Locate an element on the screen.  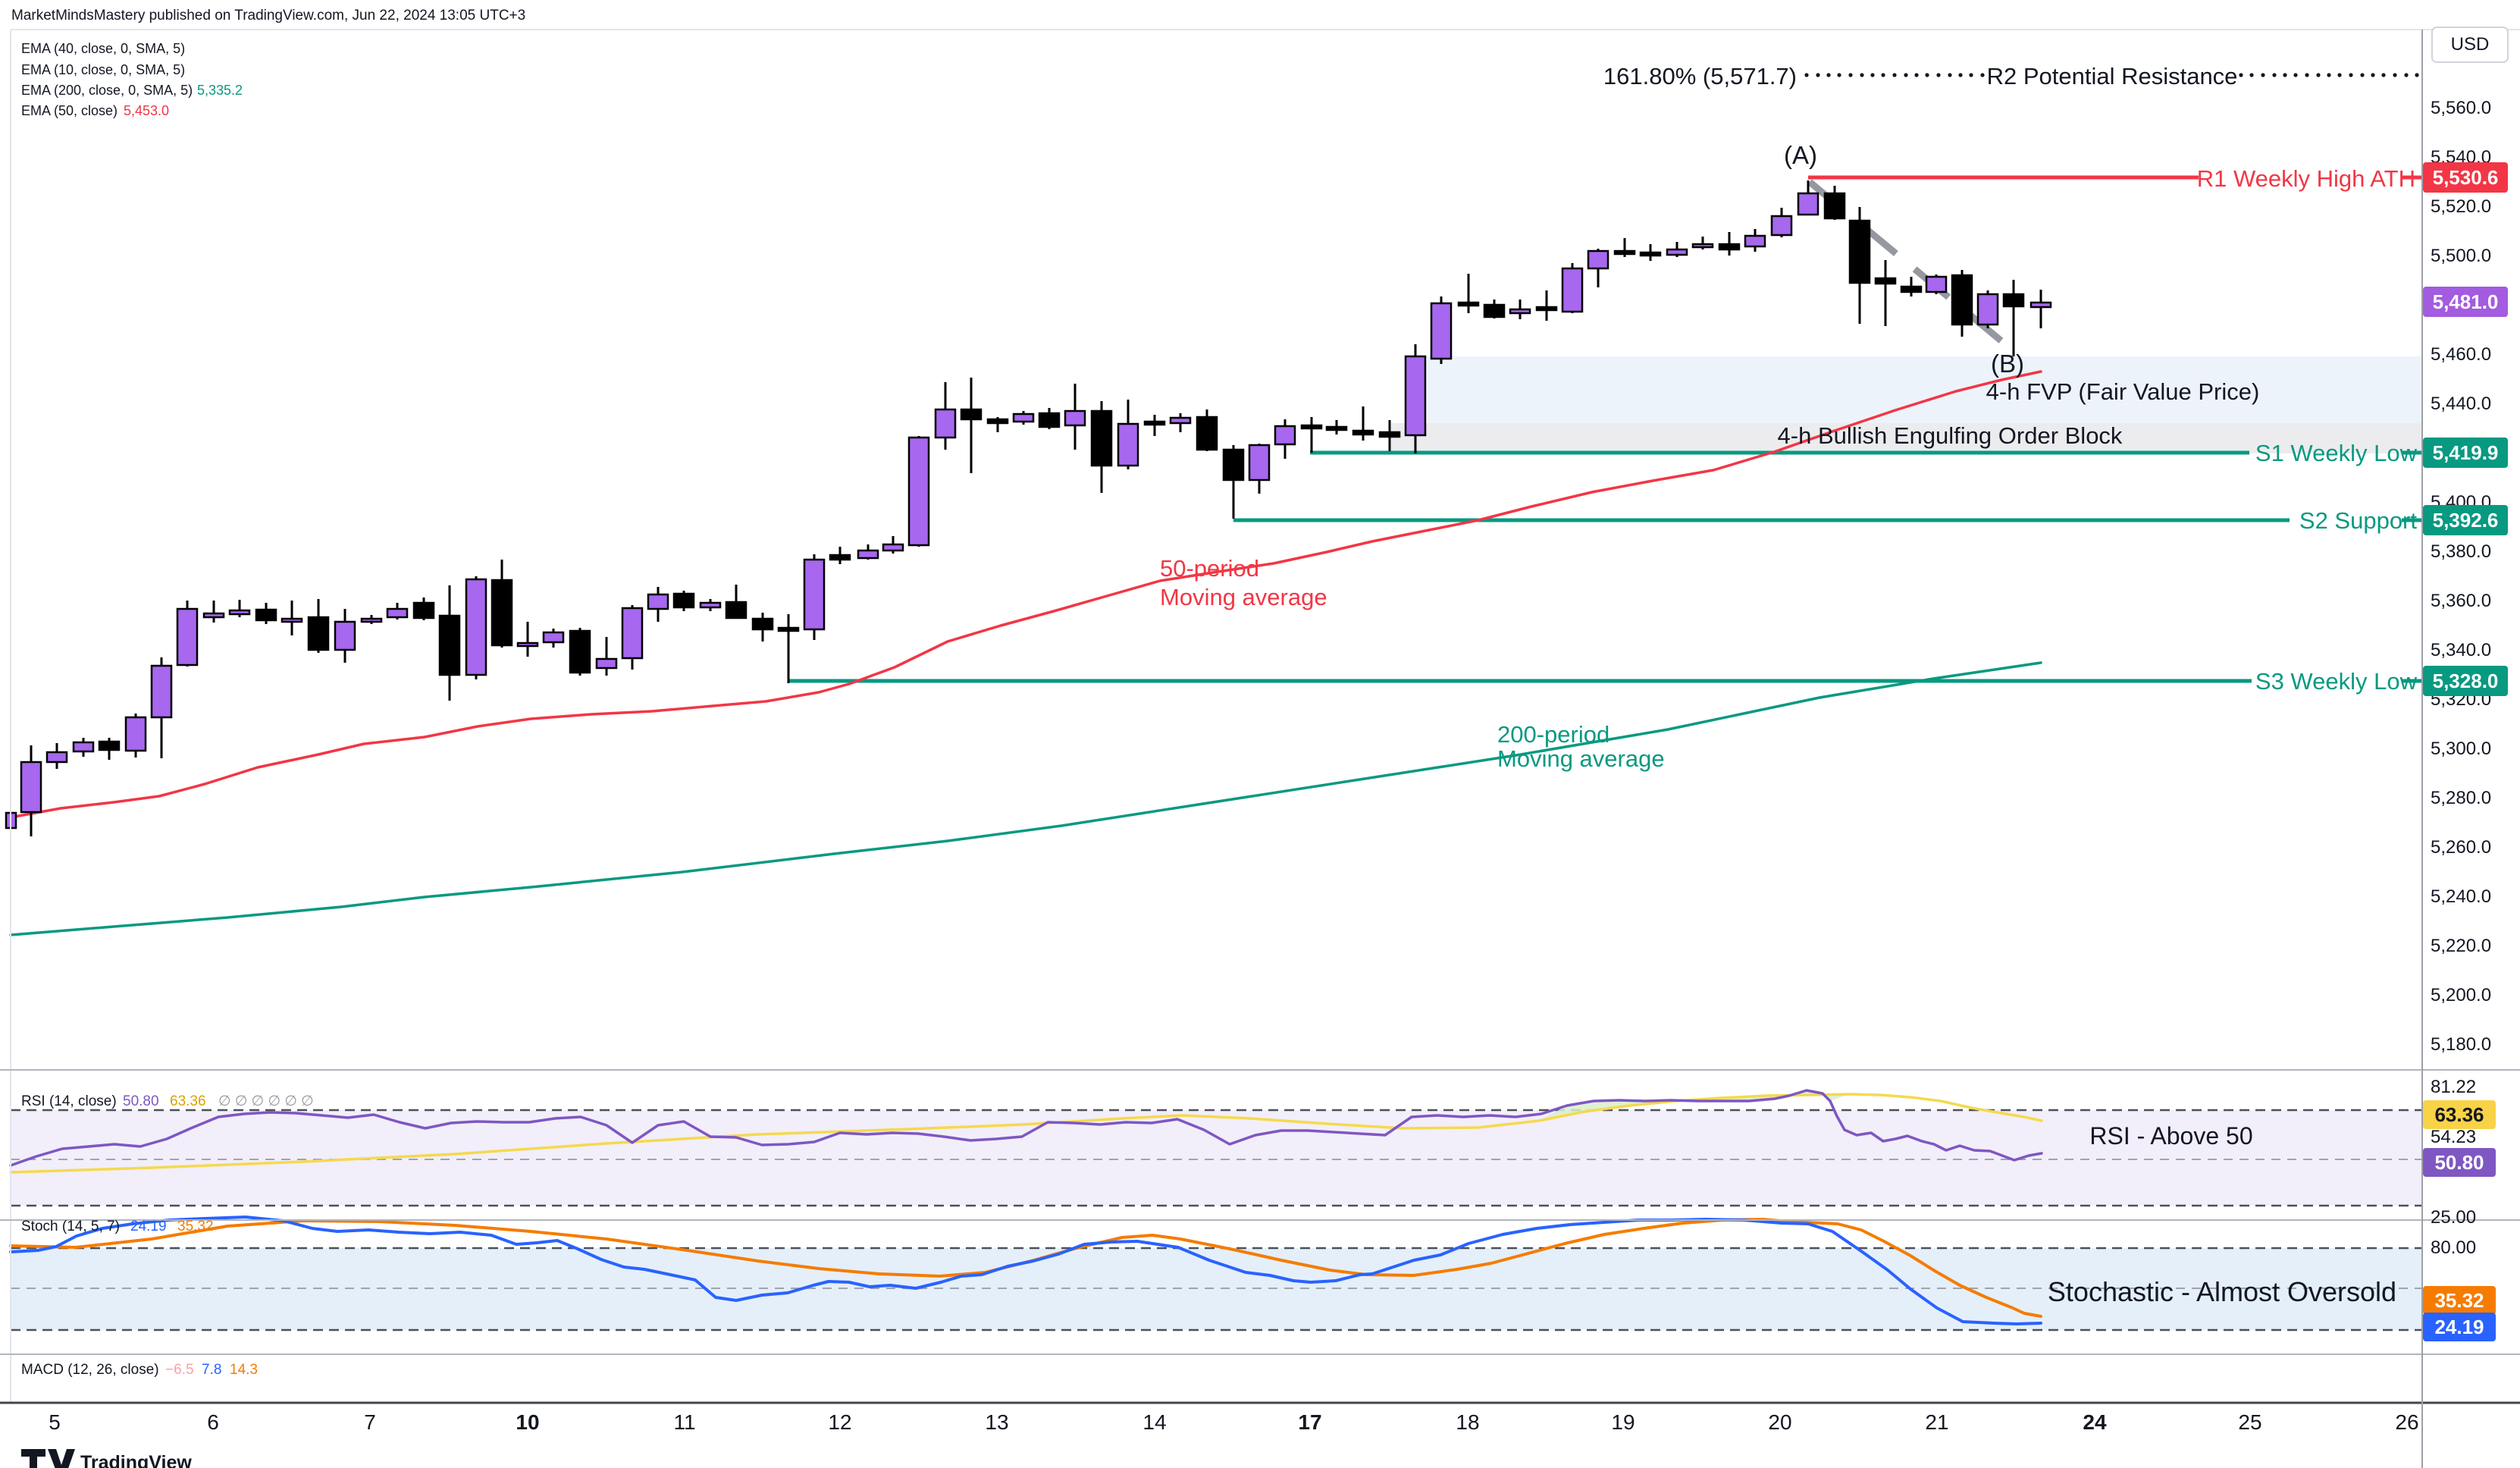
svg-text: R1 Weekly High ATH is located at coordinates (2306, 178).